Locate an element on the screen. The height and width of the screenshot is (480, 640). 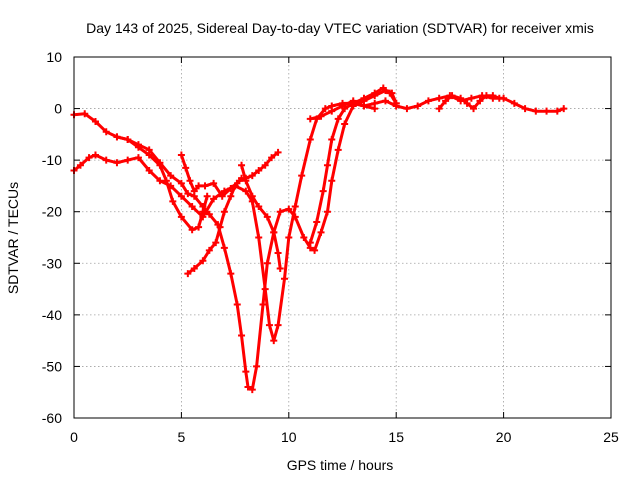
y-tick-label: -40 is located at coordinates (52, 315).